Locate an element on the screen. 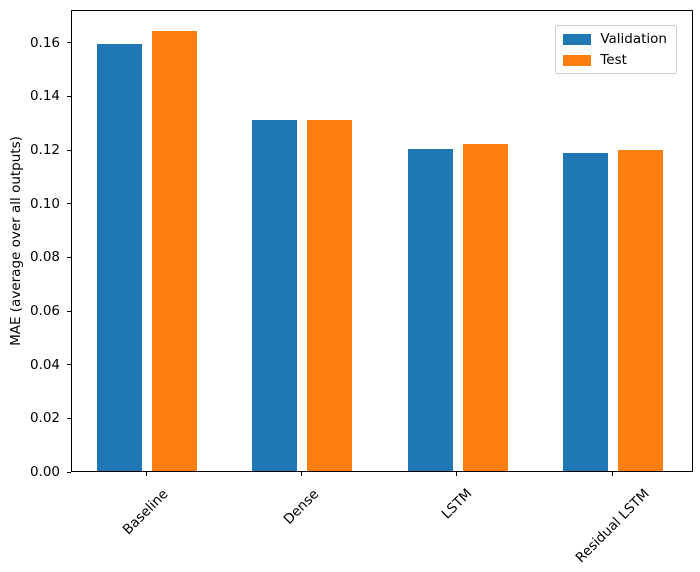 The width and height of the screenshot is (700, 572). bar-test-dense is located at coordinates (330, 295).